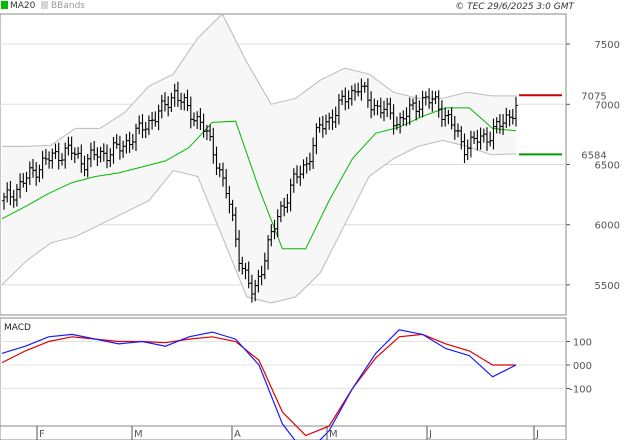  Describe the element at coordinates (42, 434) in the screenshot. I see `month-label: F` at that location.